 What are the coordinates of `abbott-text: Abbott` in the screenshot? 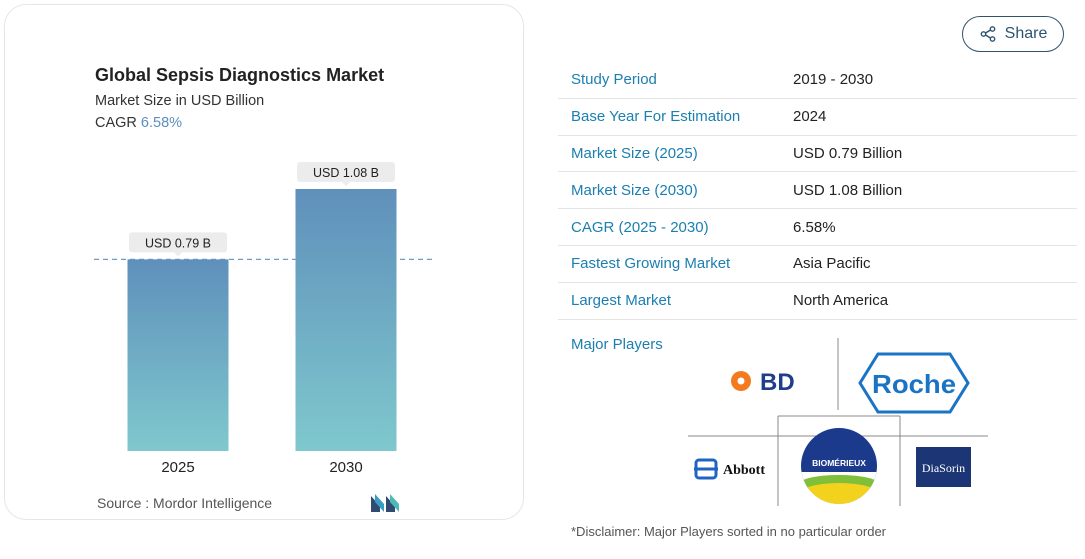 It's located at (744, 470).